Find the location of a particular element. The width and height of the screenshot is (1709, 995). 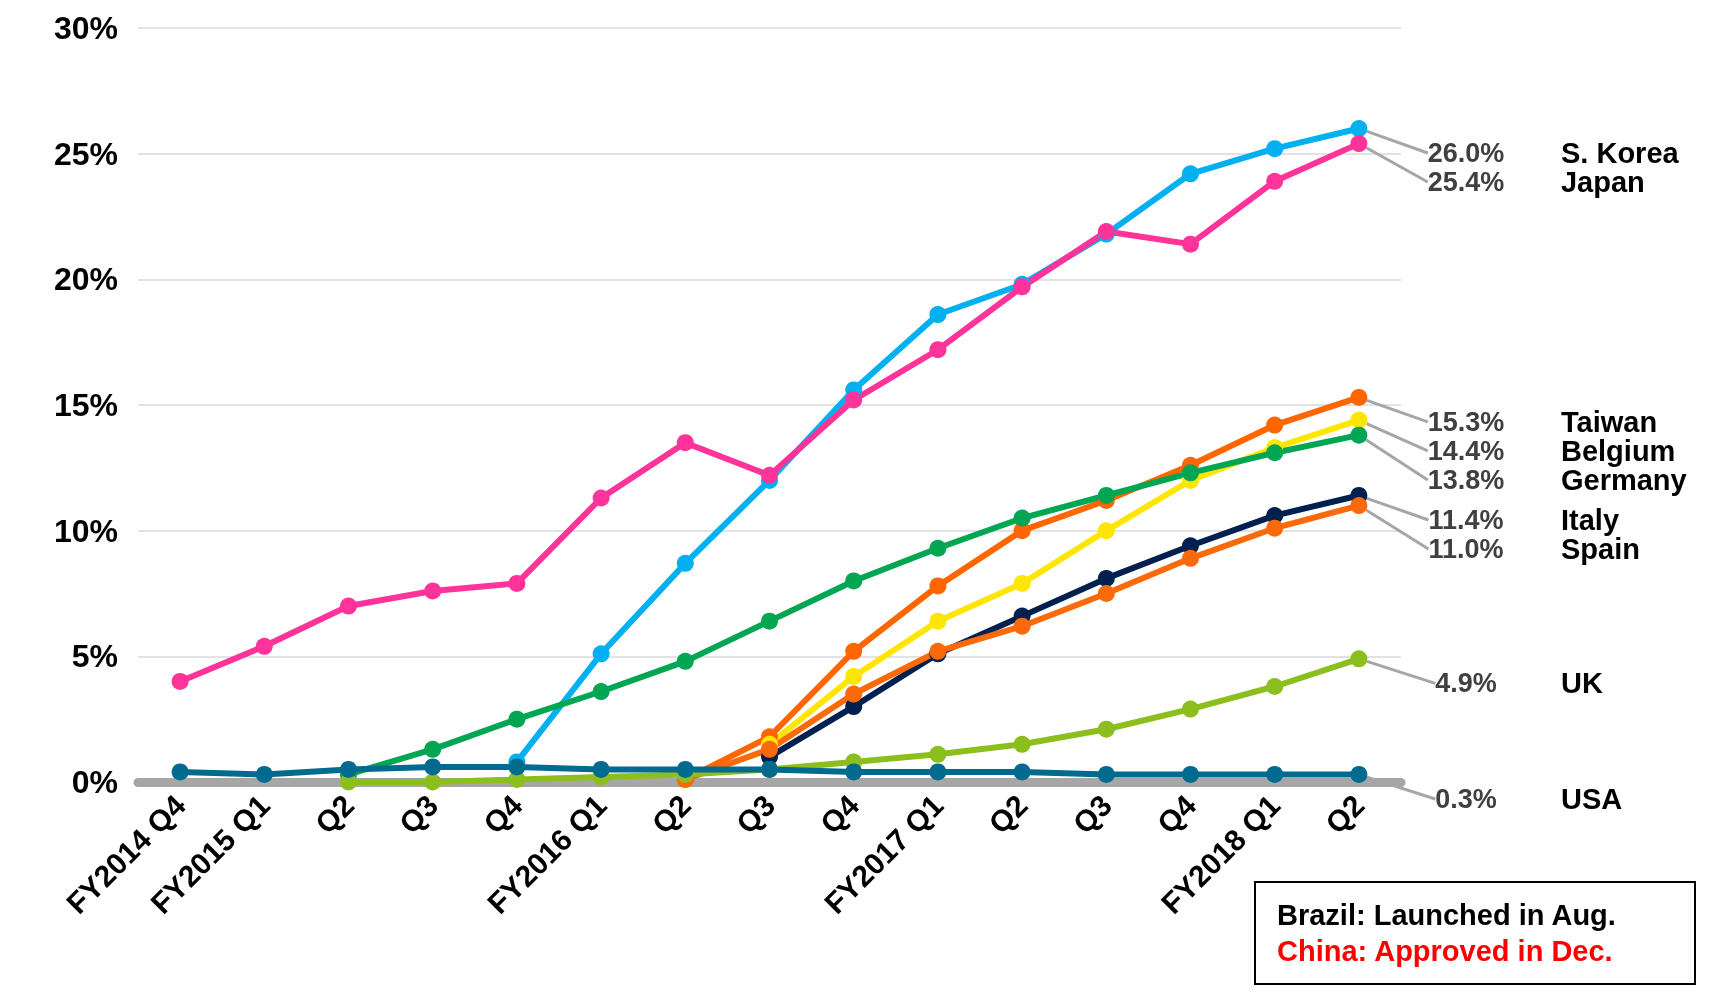

y-tick-label: 10% is located at coordinates (85, 530).